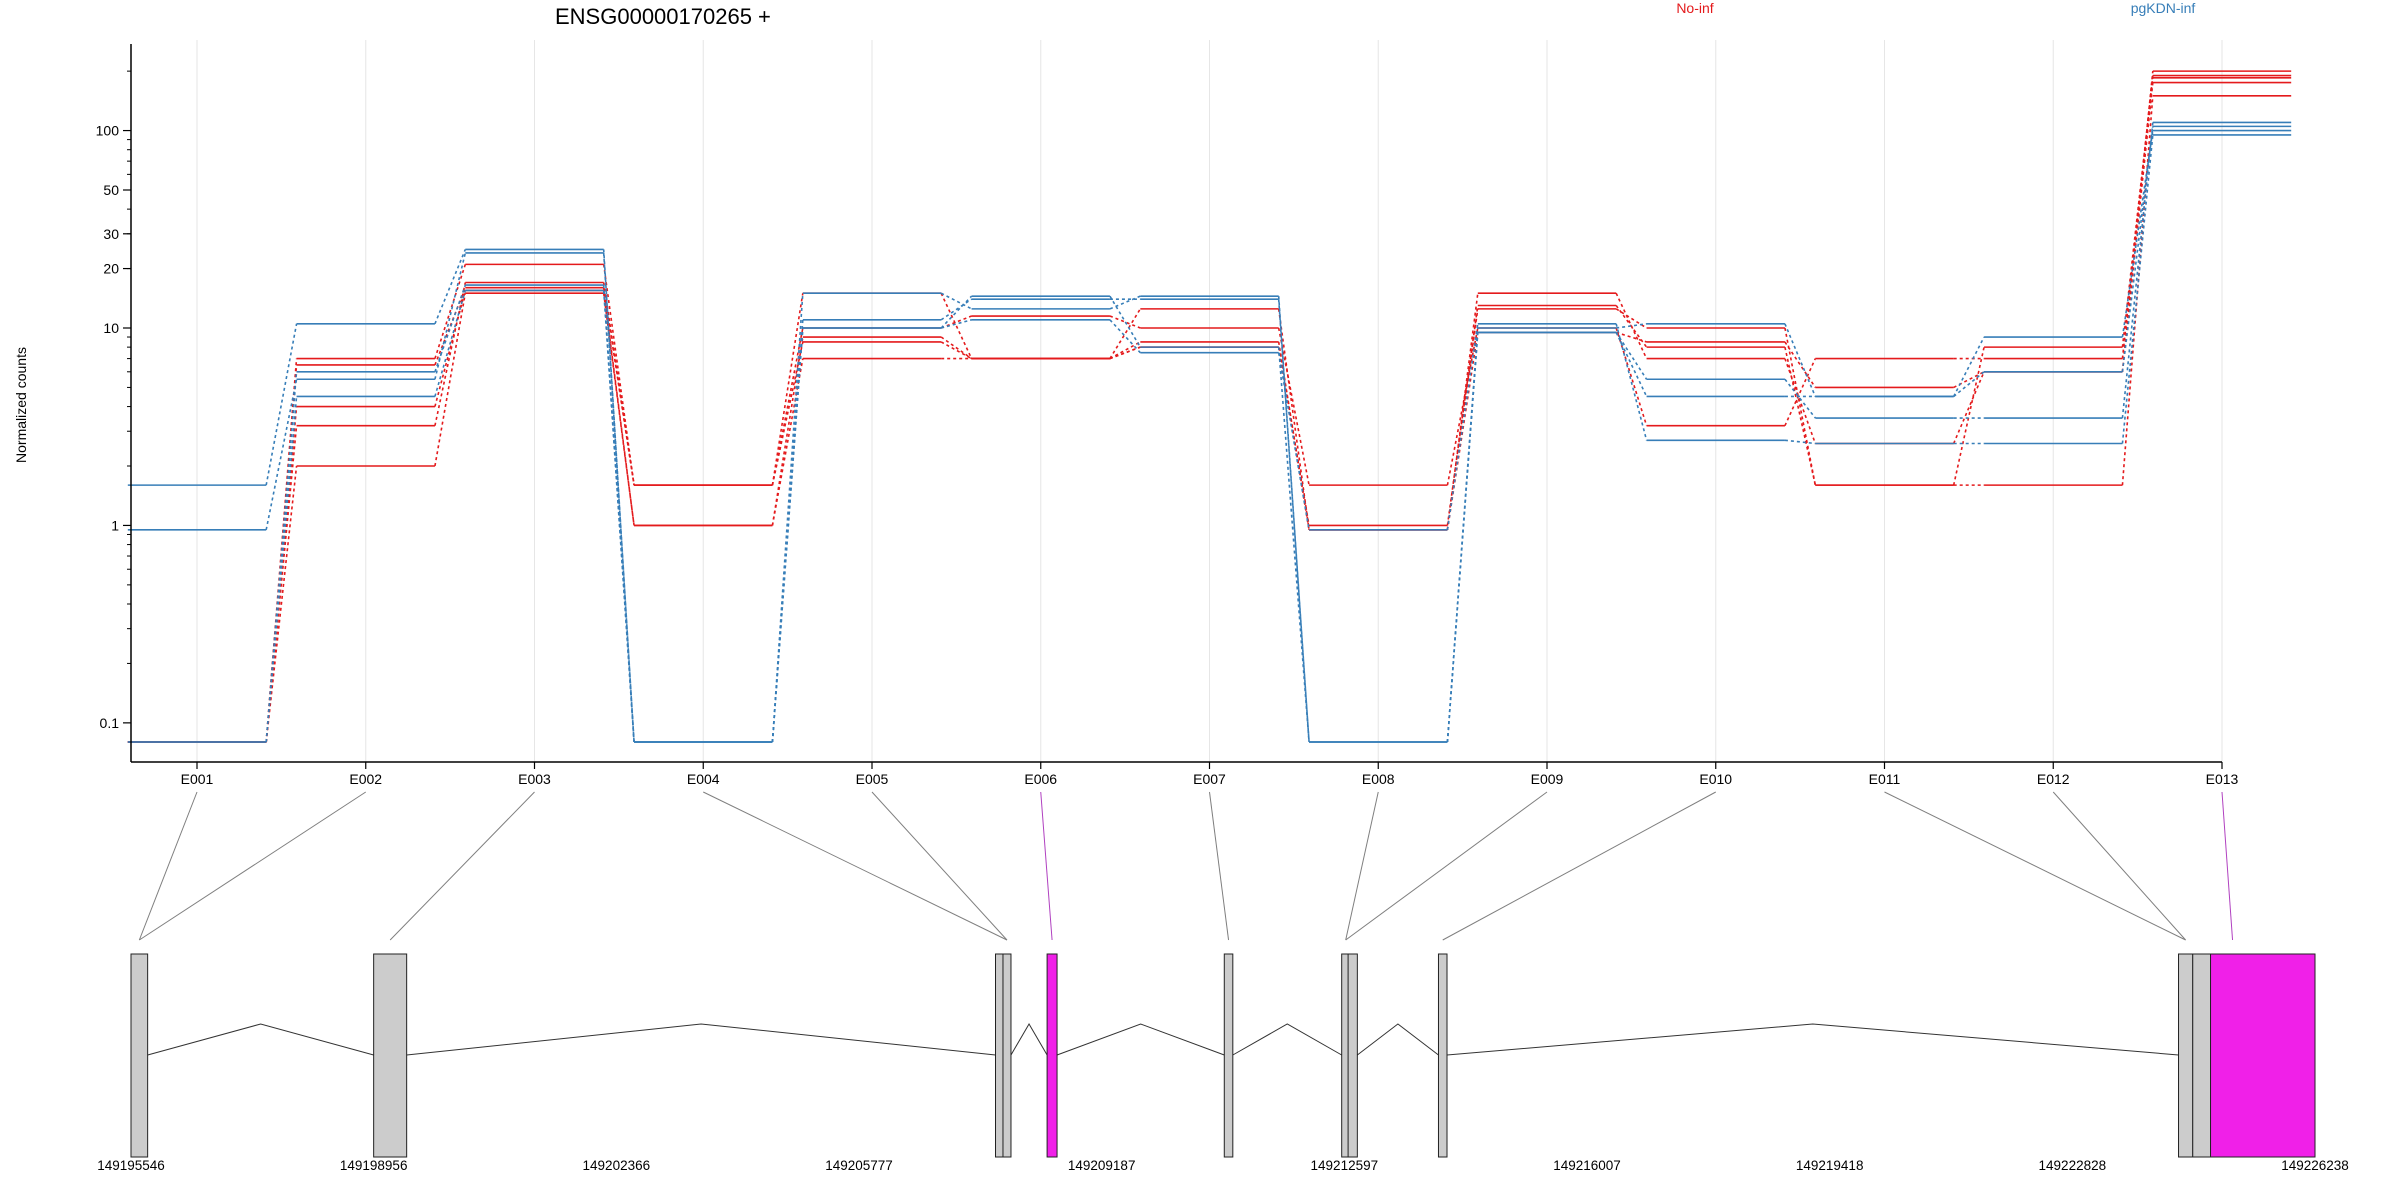 Image resolution: width=2400 pixels, height=1200 pixels. Describe the element at coordinates (1378, 779) in the screenshot. I see `x-tick-label-e008: E008` at that location.